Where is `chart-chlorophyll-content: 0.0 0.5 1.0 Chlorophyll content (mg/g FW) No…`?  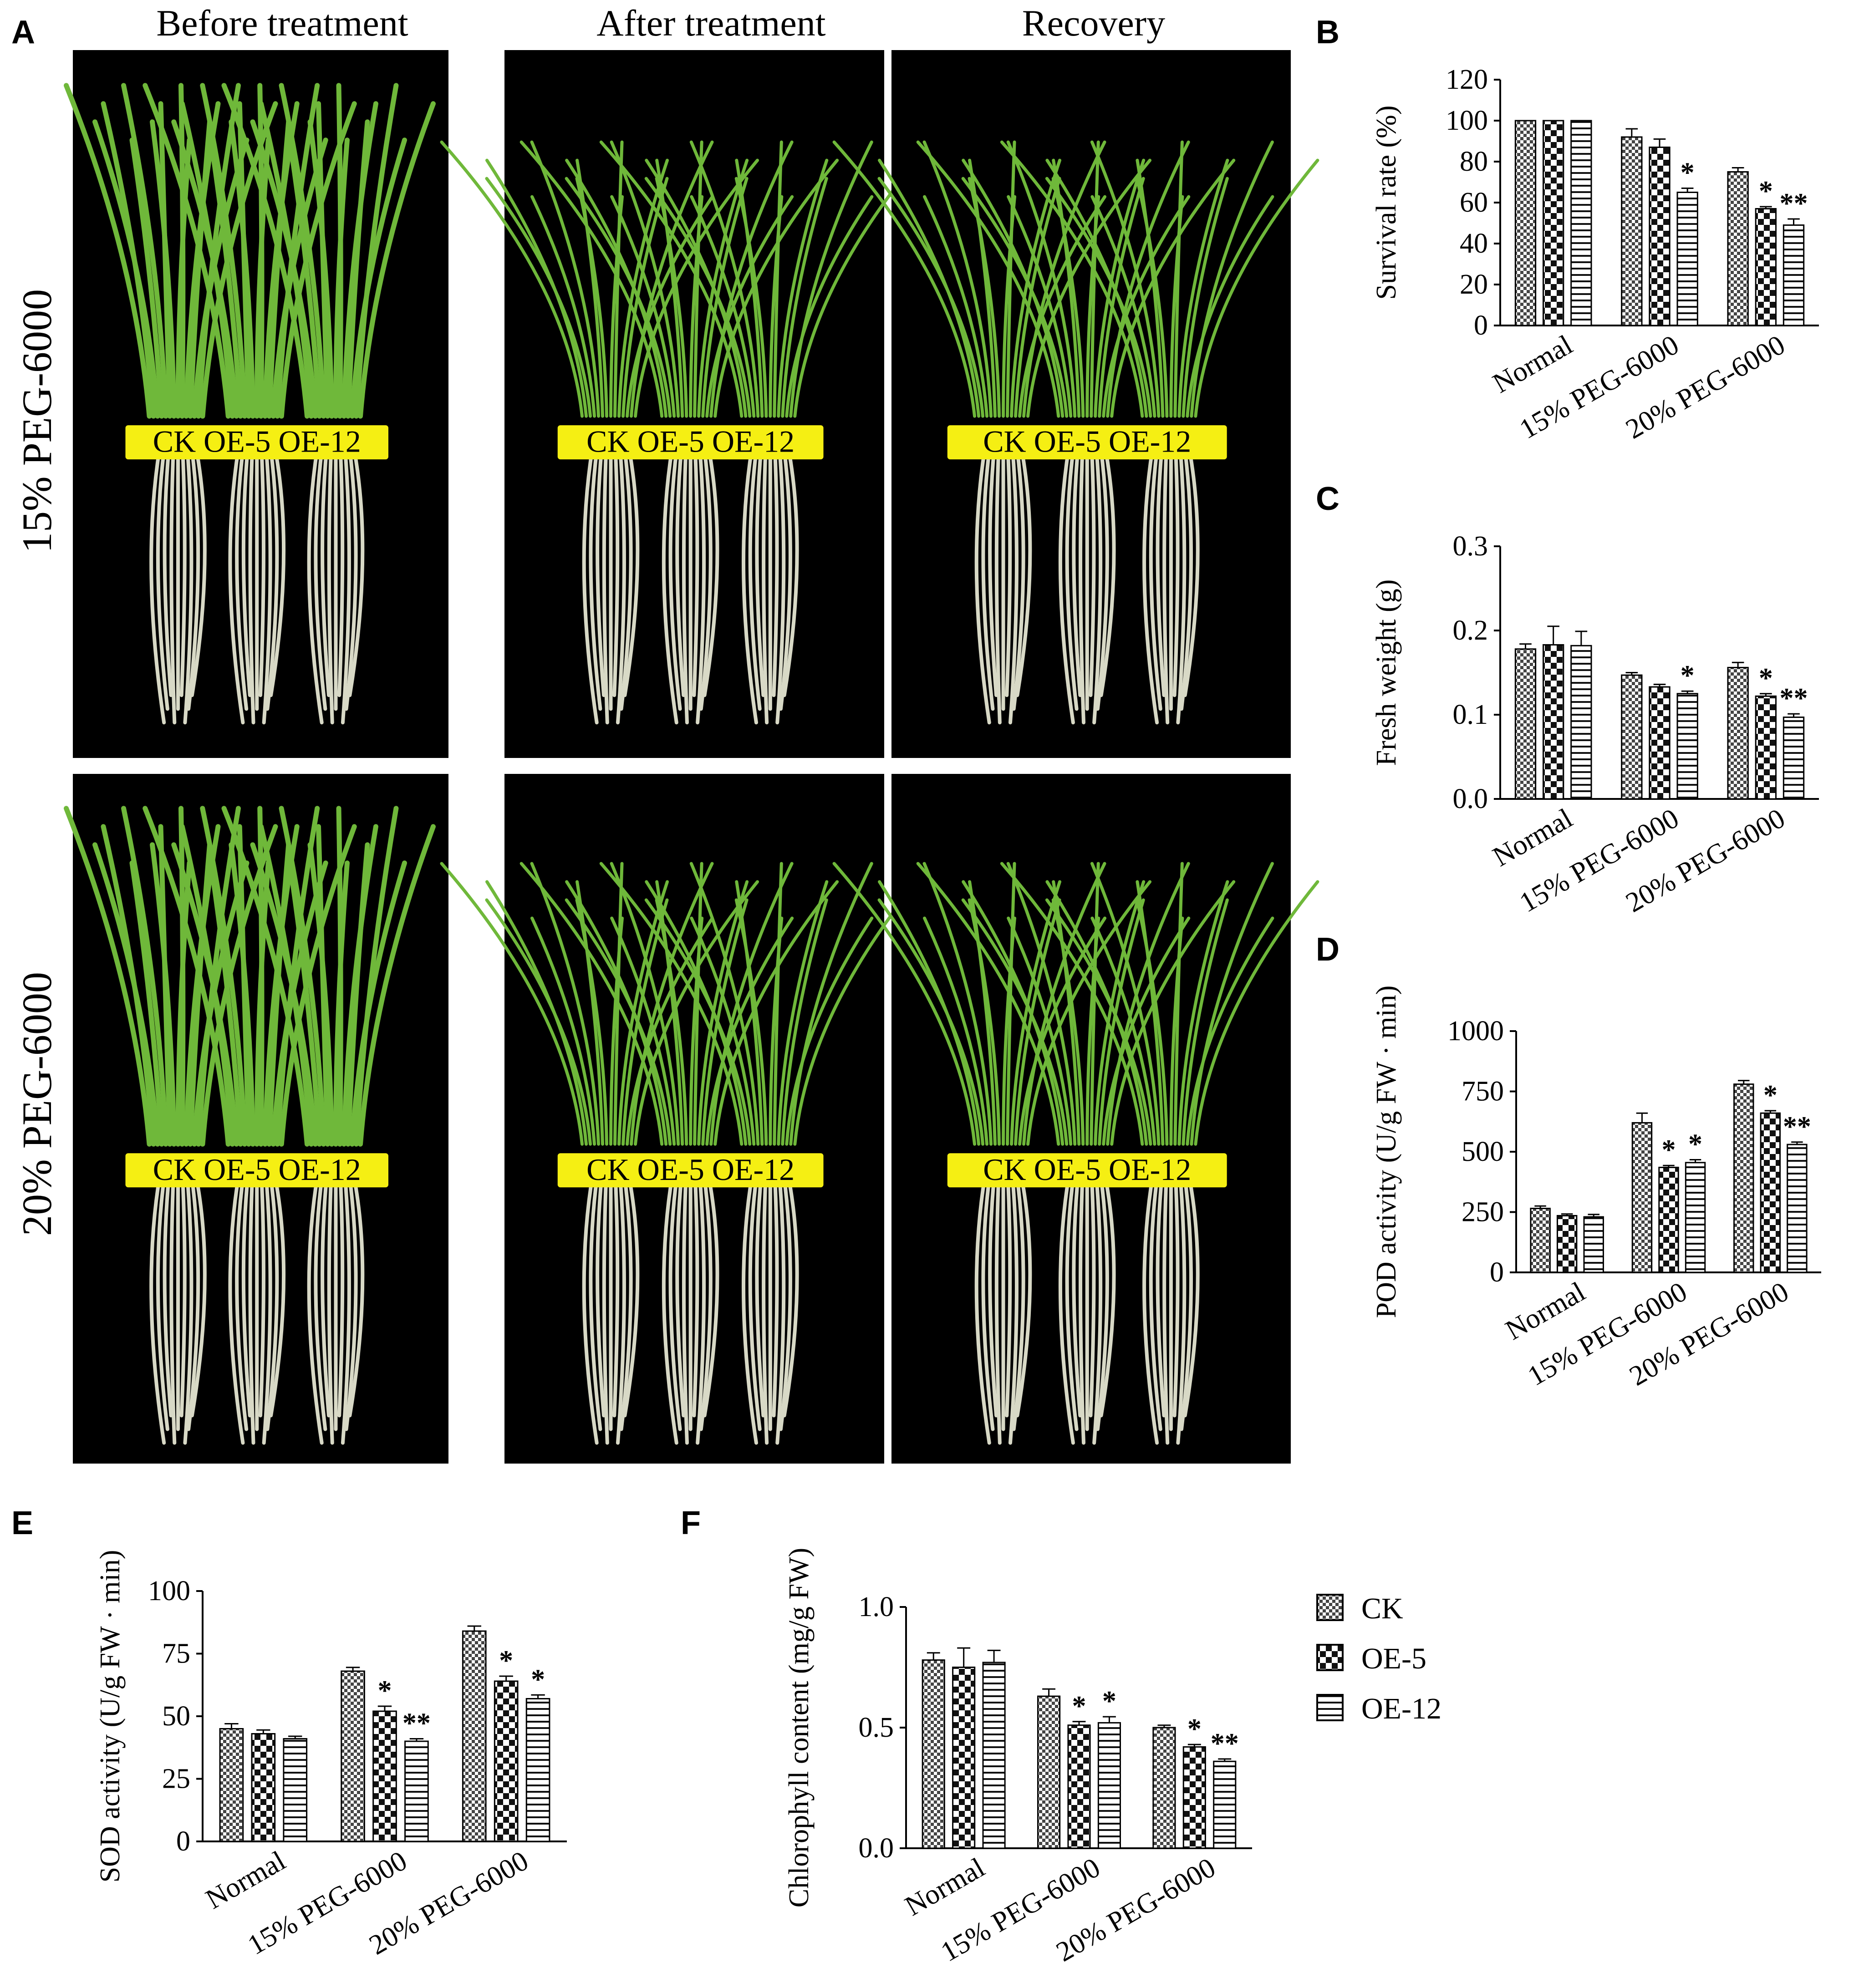
chart-chlorophyll-content: 0.0 0.5 1.0 Chlorophyll content (mg/g FW) No… is located at coordinates (1018, 1758).